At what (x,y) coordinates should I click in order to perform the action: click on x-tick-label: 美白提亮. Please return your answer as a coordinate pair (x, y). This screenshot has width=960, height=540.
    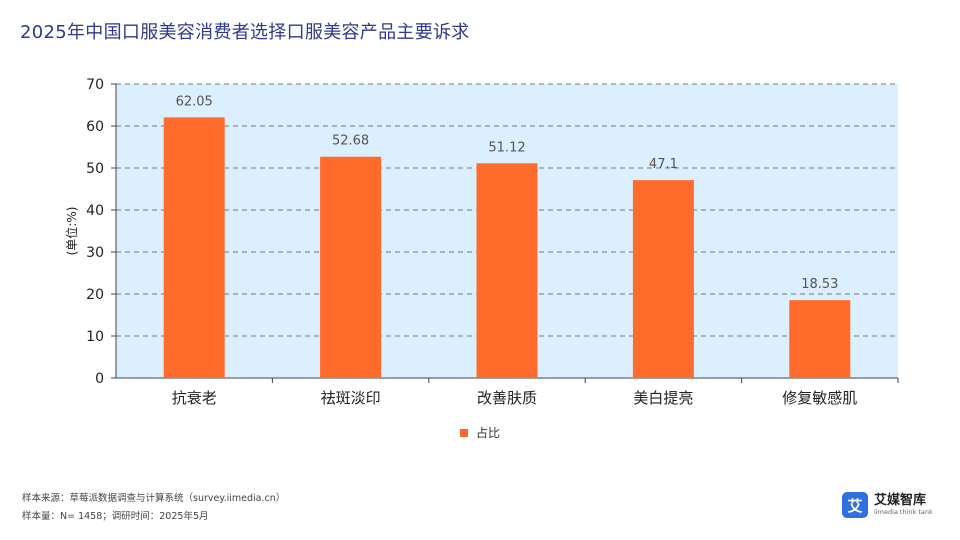
    Looking at the image, I should click on (663, 398).